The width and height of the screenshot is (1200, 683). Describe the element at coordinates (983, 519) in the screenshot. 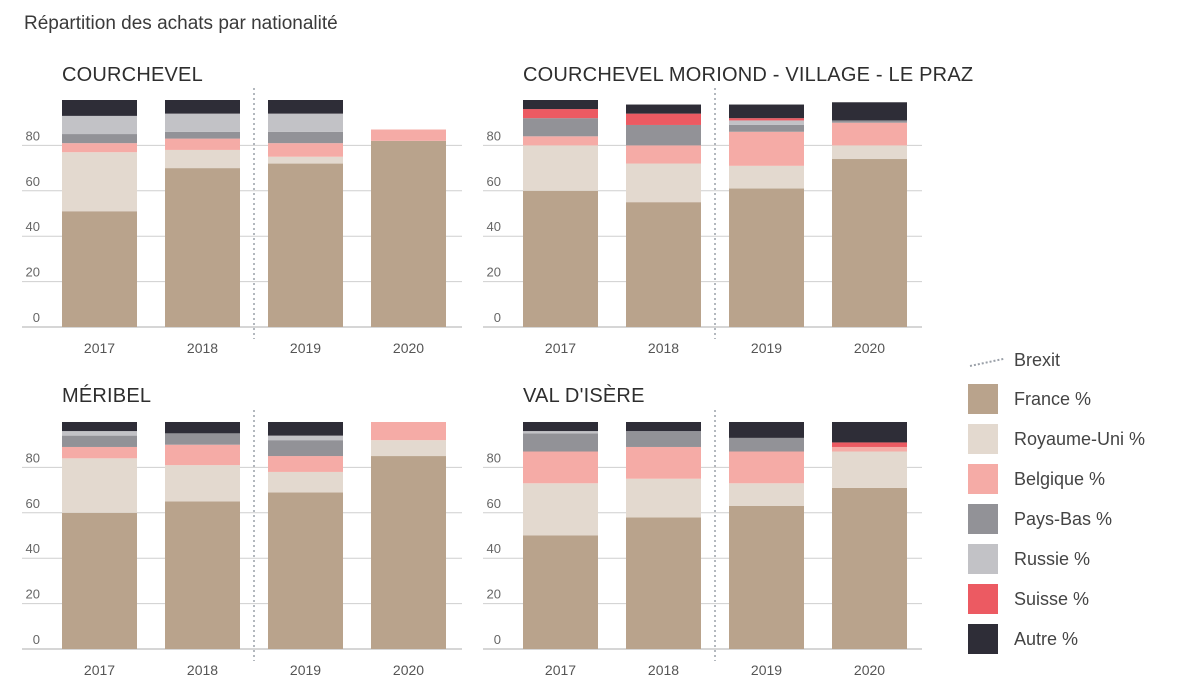

I see `legend-swatch-pays-bas` at that location.